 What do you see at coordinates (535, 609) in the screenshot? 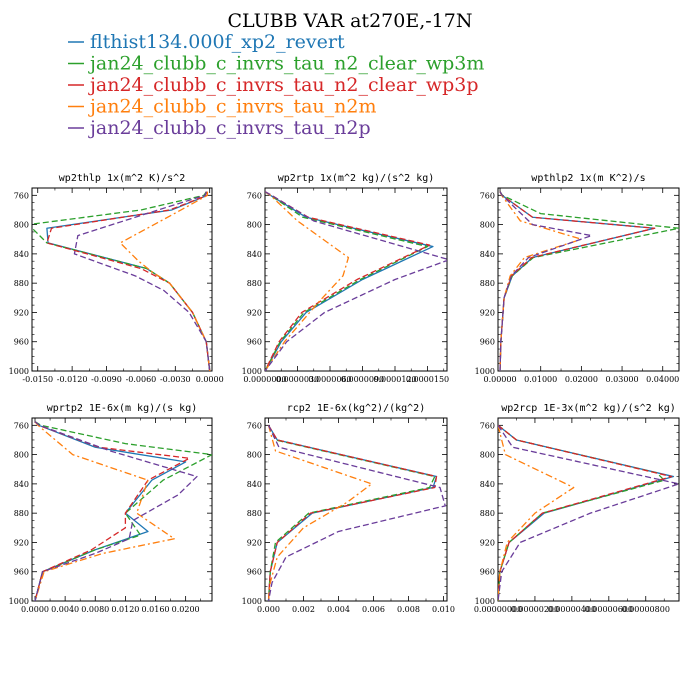
I see `x-tick-label: 0.00000200` at bounding box center [535, 609].